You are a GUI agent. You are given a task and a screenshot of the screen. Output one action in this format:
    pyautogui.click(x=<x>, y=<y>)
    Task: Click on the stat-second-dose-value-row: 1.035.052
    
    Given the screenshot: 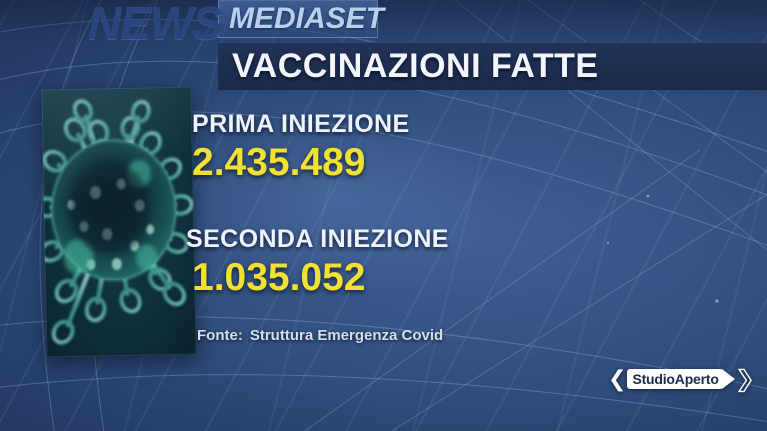 What is the action you would take?
    pyautogui.click(x=279, y=278)
    